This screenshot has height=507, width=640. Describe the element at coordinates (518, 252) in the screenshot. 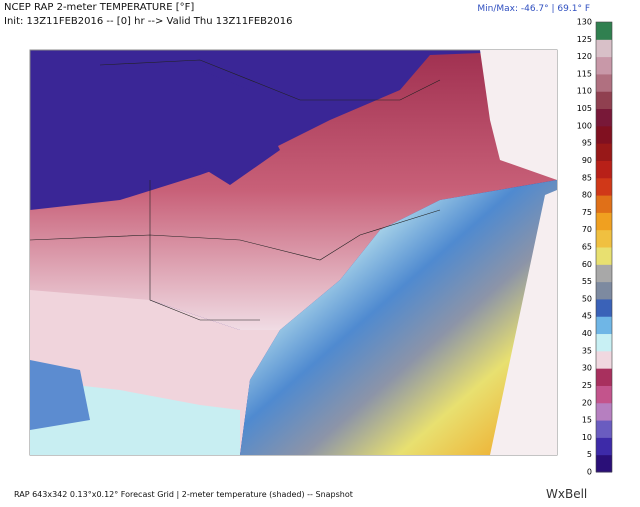

I see `ne-corner` at that location.